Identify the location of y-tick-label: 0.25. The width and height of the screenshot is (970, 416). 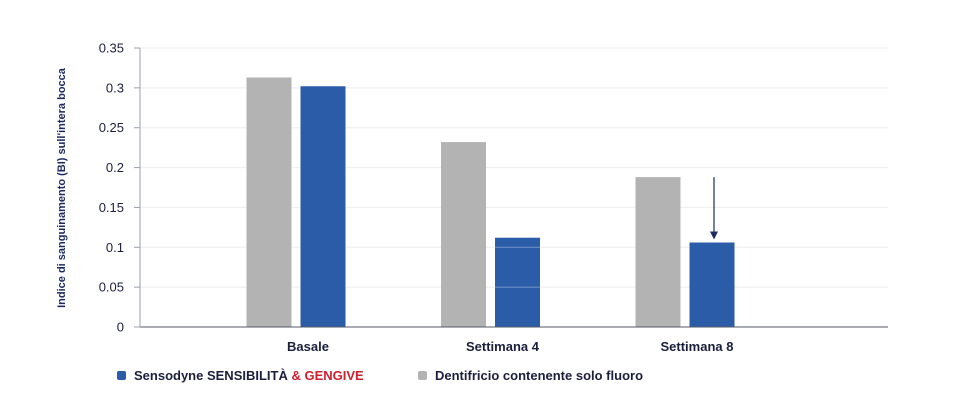
(111, 127).